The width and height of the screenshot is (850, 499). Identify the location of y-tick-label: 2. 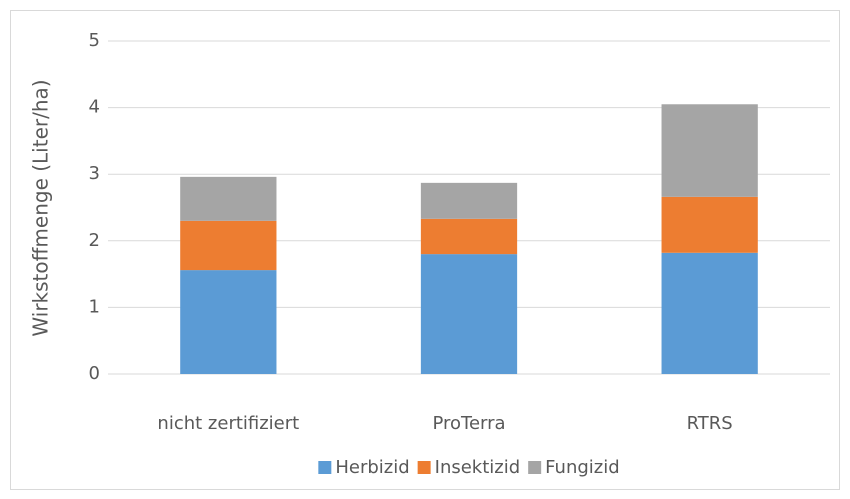
(94, 240).